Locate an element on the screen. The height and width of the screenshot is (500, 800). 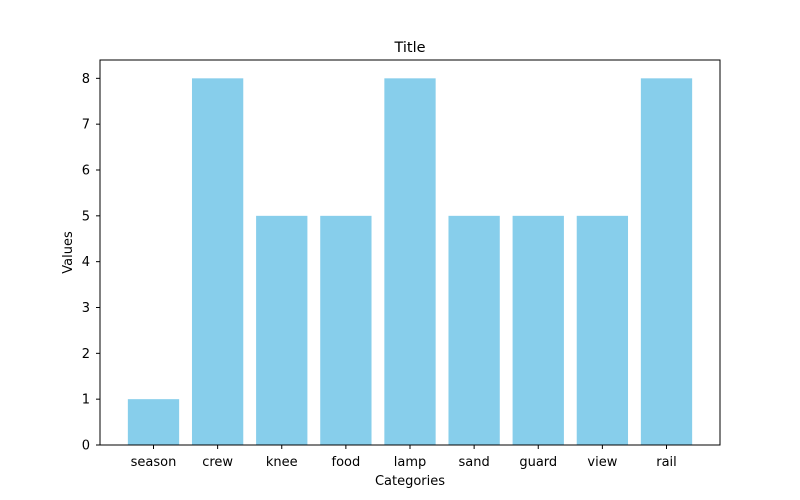
y-tick-label: 2 is located at coordinates (86, 354).